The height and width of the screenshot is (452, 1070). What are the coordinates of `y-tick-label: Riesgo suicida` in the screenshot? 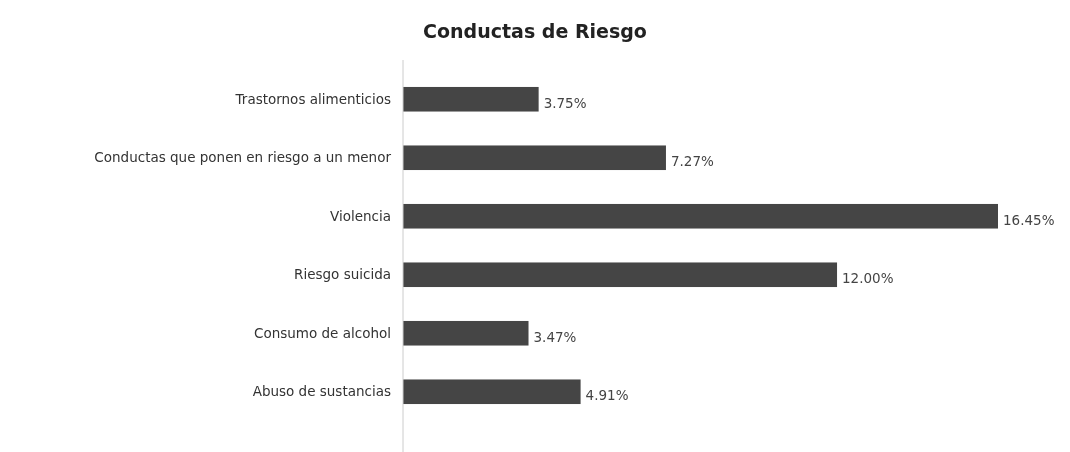 It's located at (342, 274).